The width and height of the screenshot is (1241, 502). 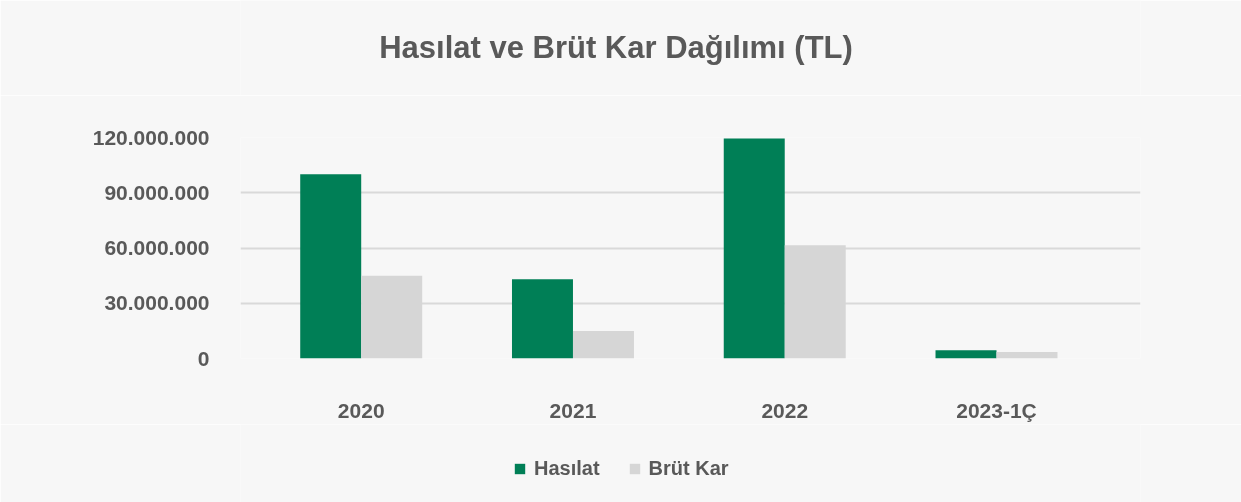 I want to click on legend-label: Brüt Kar, so click(x=688, y=468).